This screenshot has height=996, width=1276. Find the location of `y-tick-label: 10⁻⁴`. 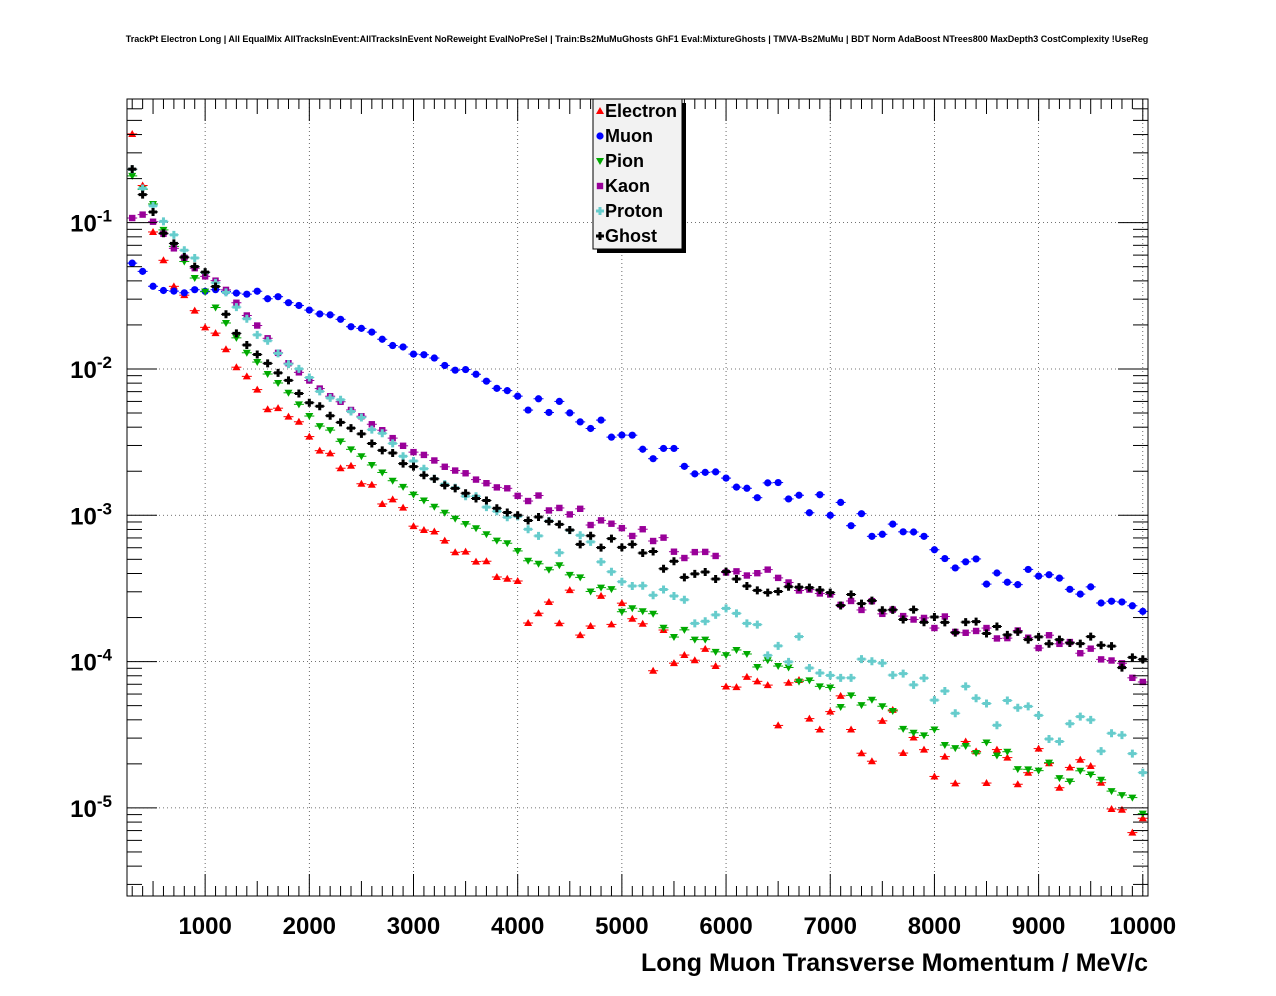

y-tick-label: 10⁻⁴ is located at coordinates (91, 661).